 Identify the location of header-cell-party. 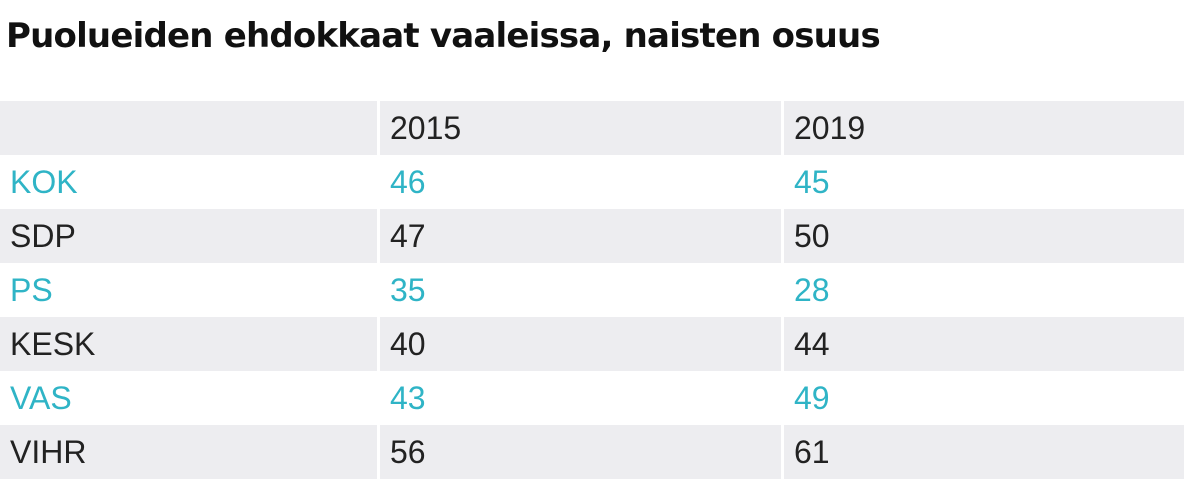
(188, 128).